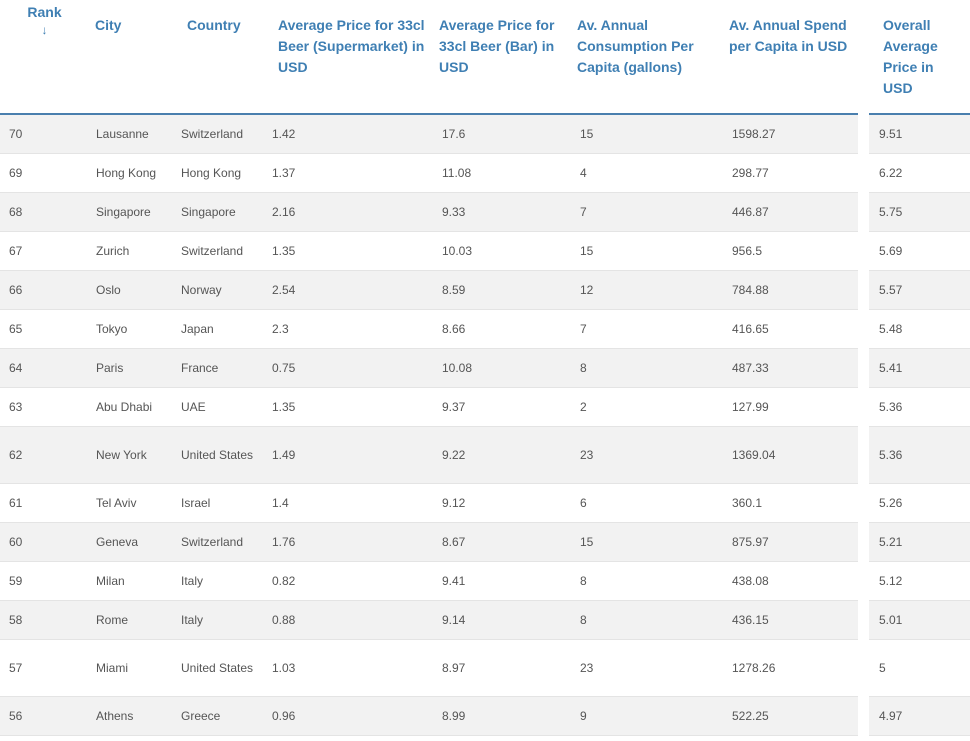 The height and width of the screenshot is (741, 970). Describe the element at coordinates (44, 716) in the screenshot. I see `cell-rank: 56` at that location.